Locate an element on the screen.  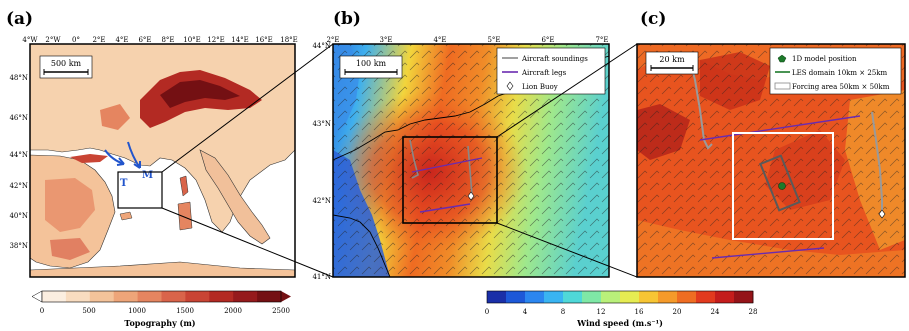
panel-a-letter: (a) is located at coordinates (19, 19).